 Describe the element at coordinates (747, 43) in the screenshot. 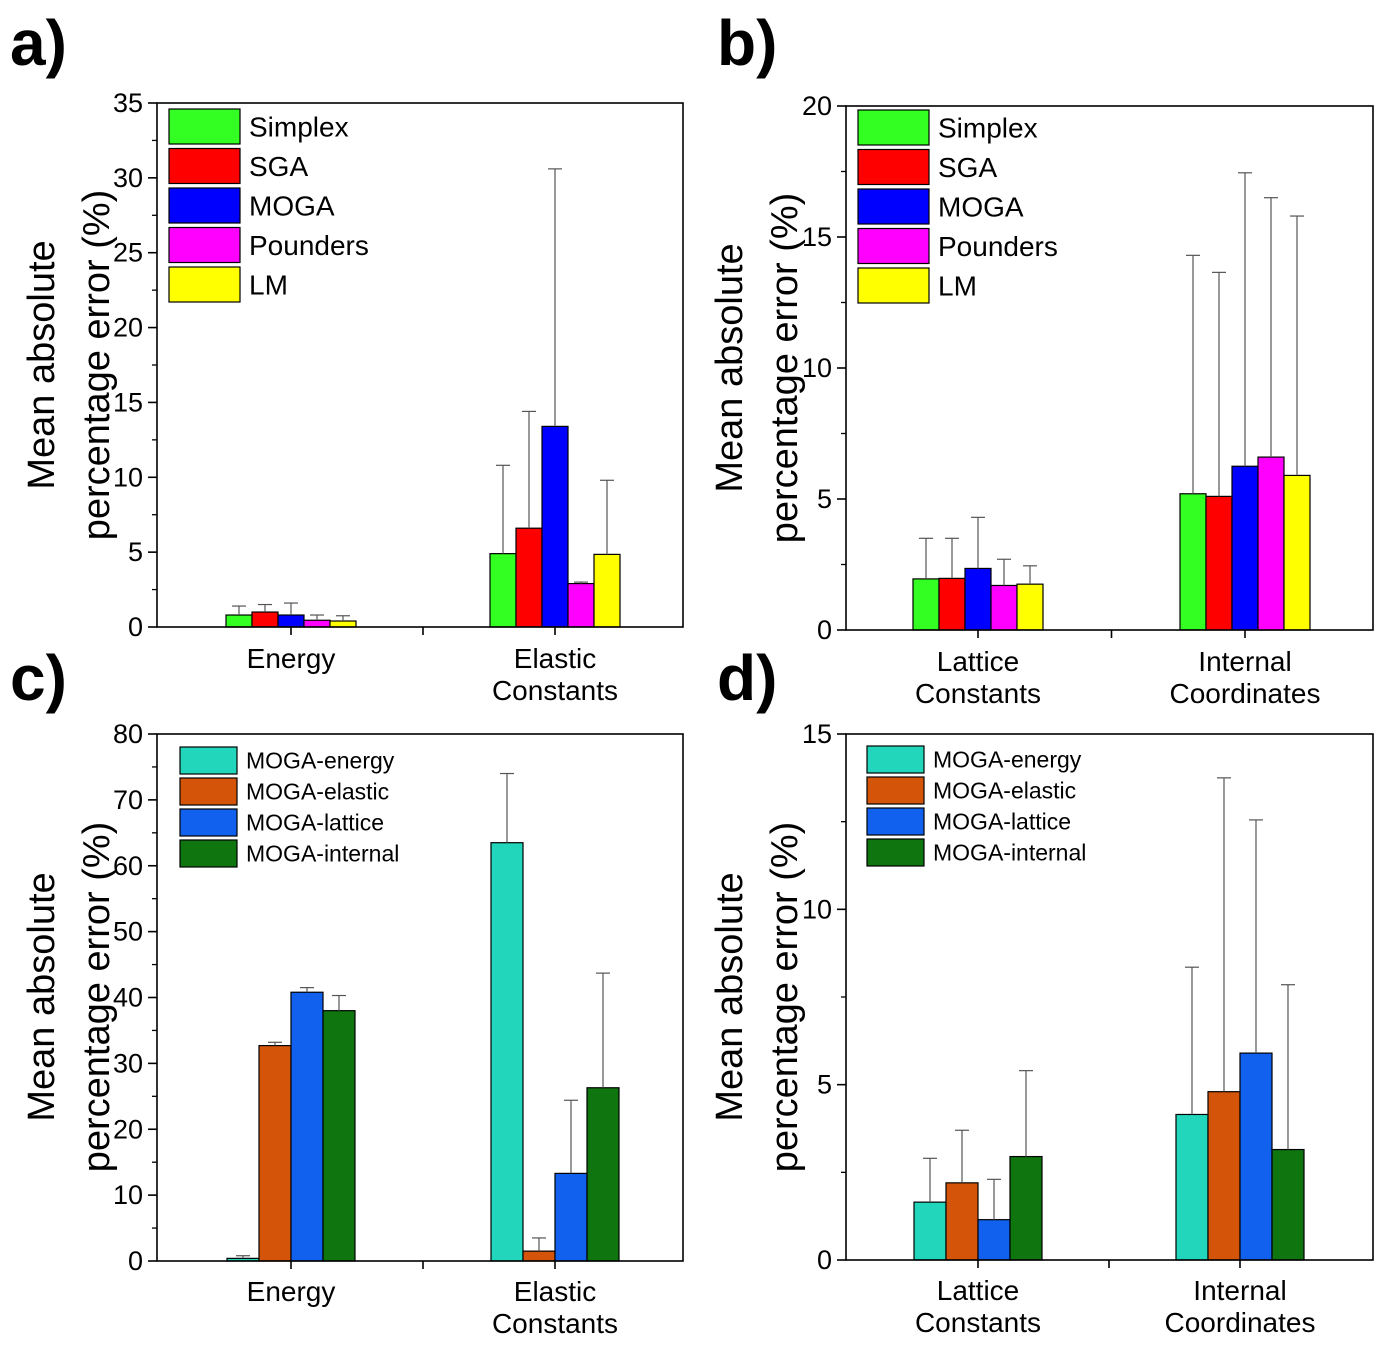

I see `panel-label: b)` at that location.